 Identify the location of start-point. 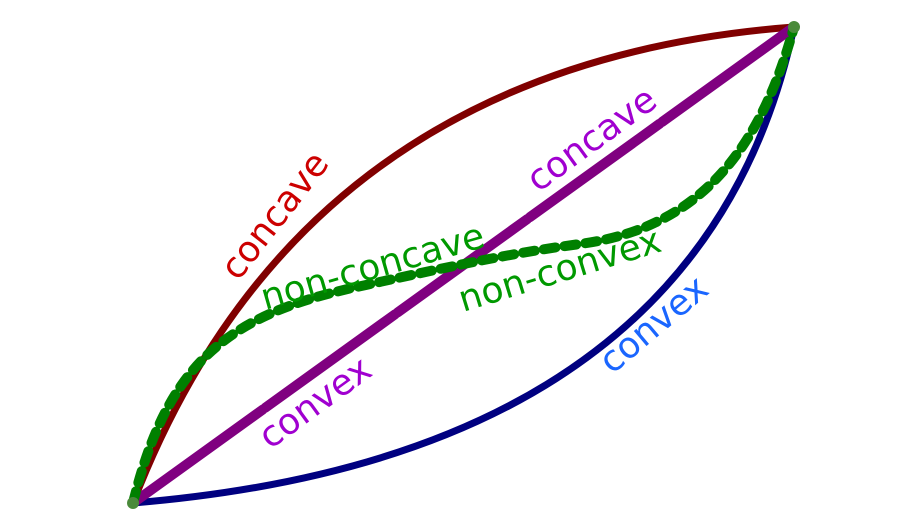
(133, 503).